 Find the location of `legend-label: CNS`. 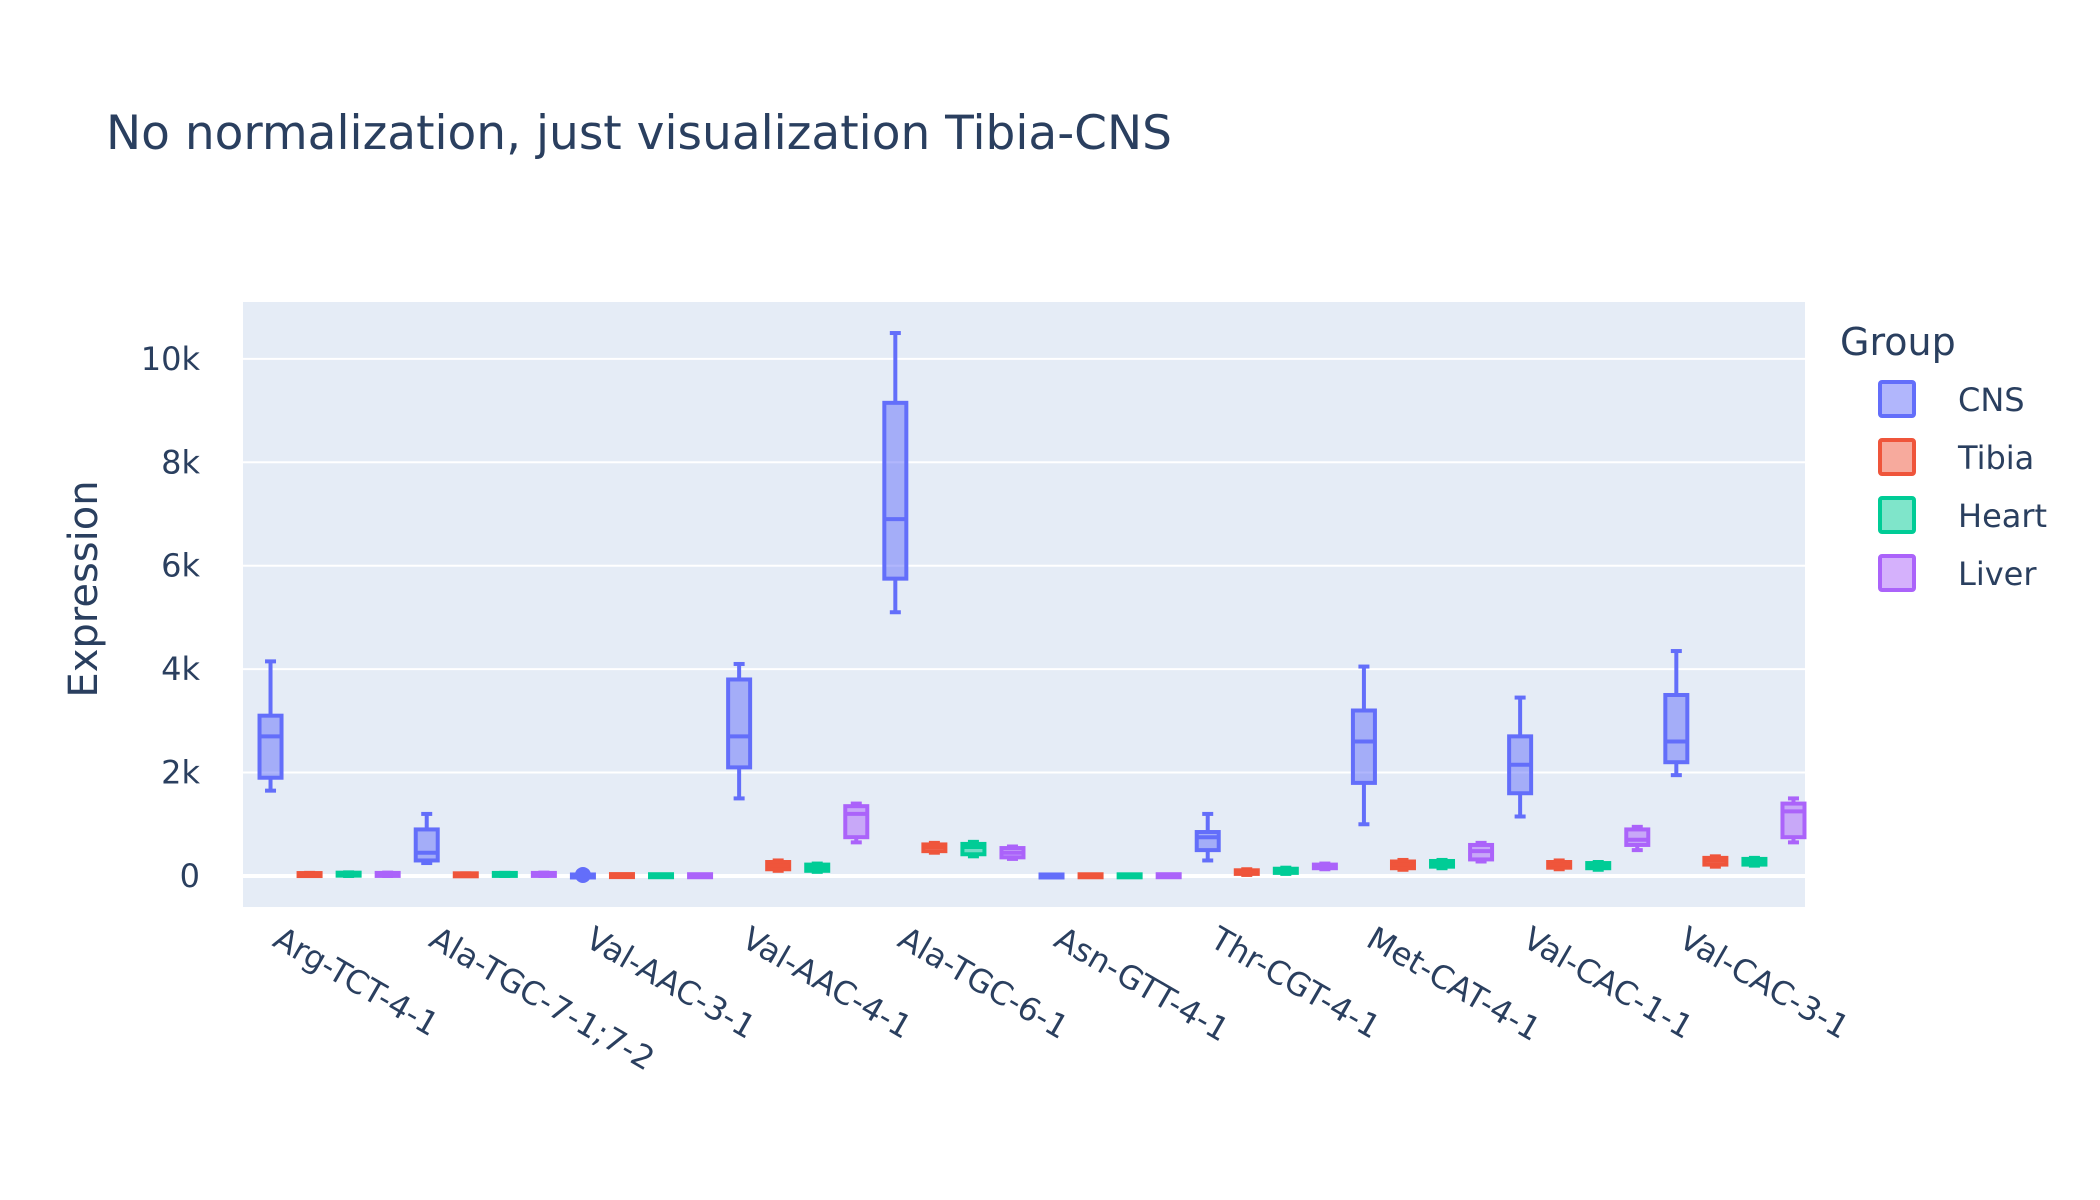

legend-label: CNS is located at coordinates (1991, 400).